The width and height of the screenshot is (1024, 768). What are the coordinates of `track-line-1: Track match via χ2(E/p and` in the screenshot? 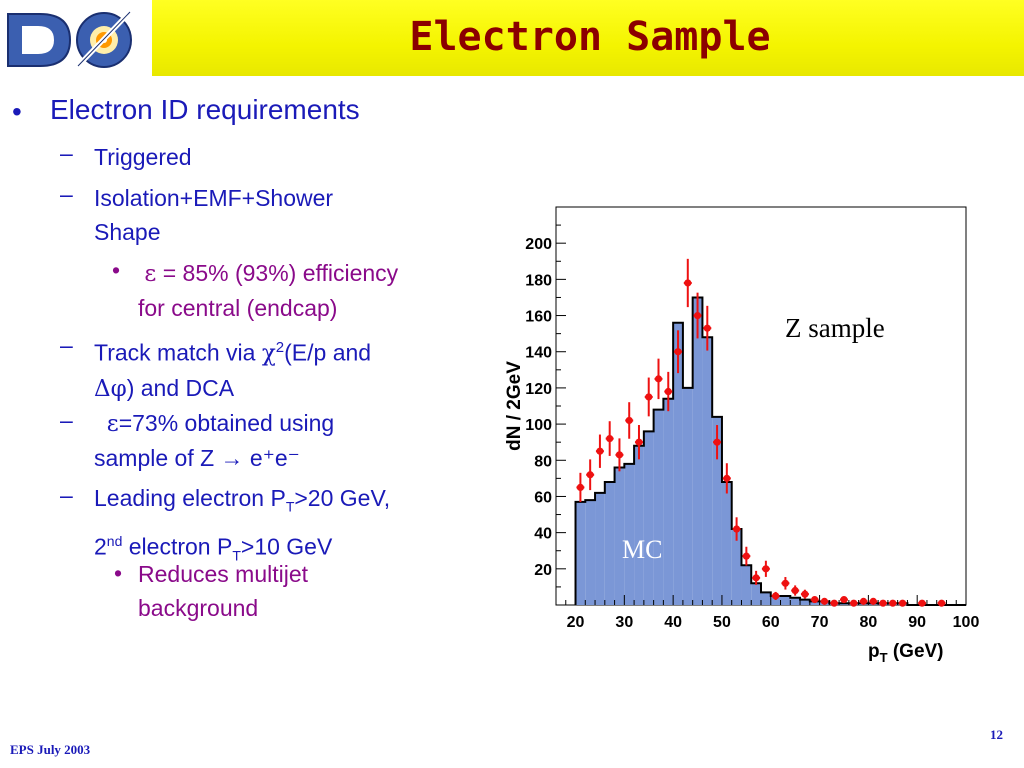 It's located at (232, 351).